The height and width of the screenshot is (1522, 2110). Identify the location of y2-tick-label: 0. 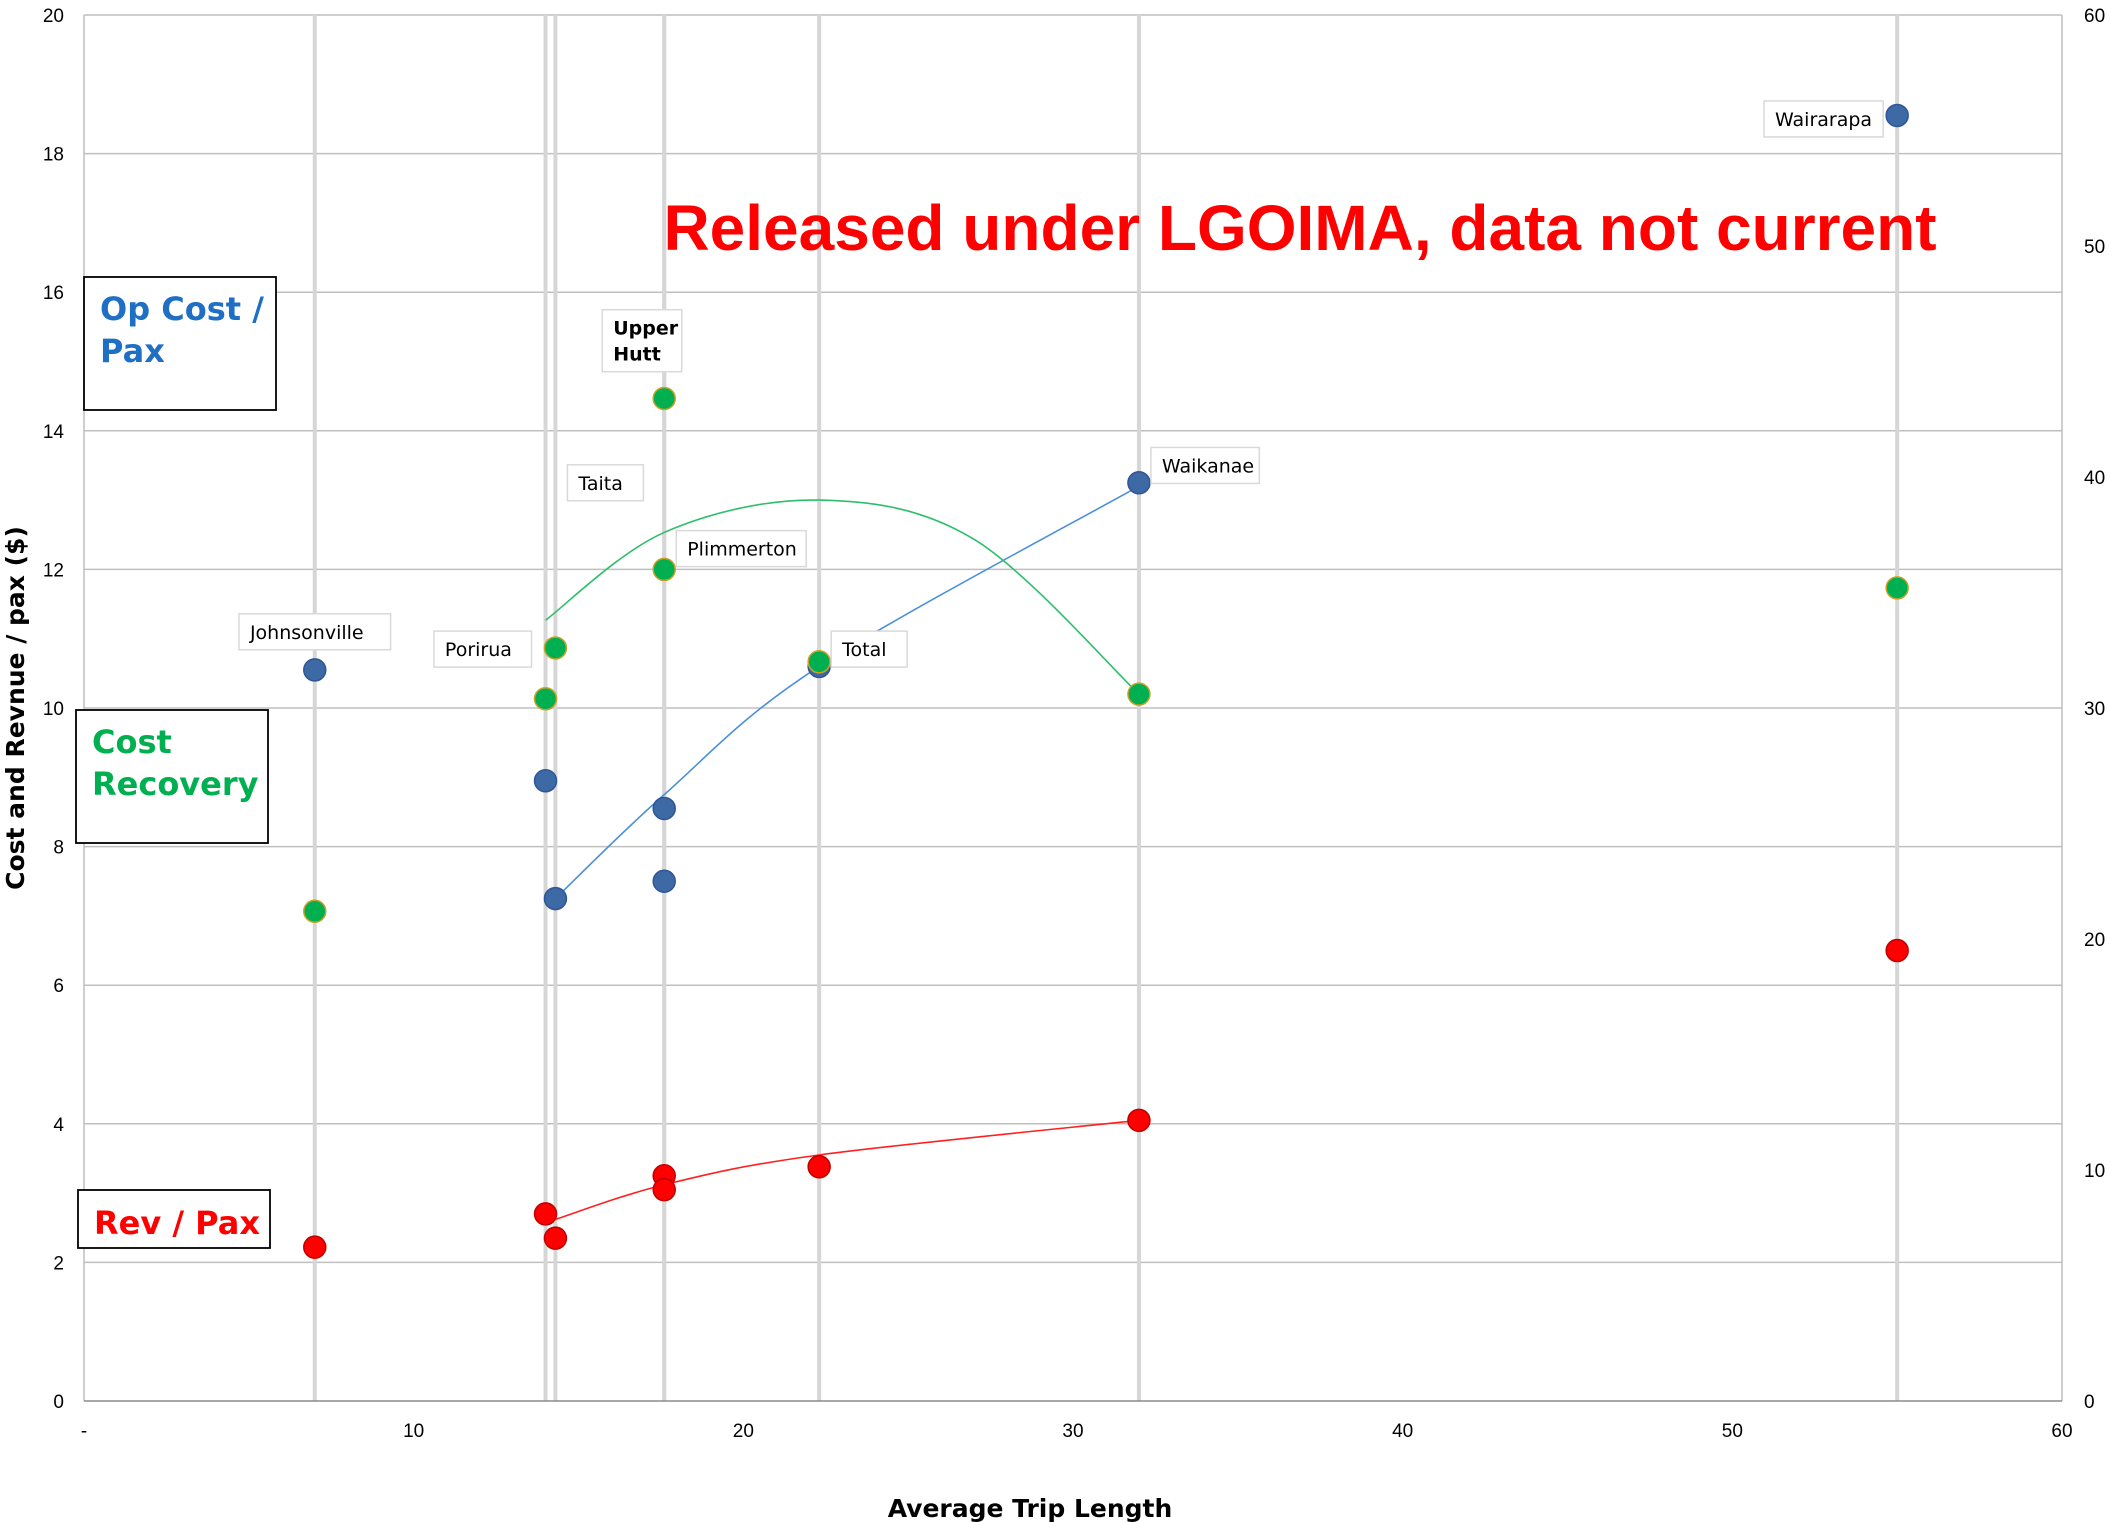
(2089, 1402).